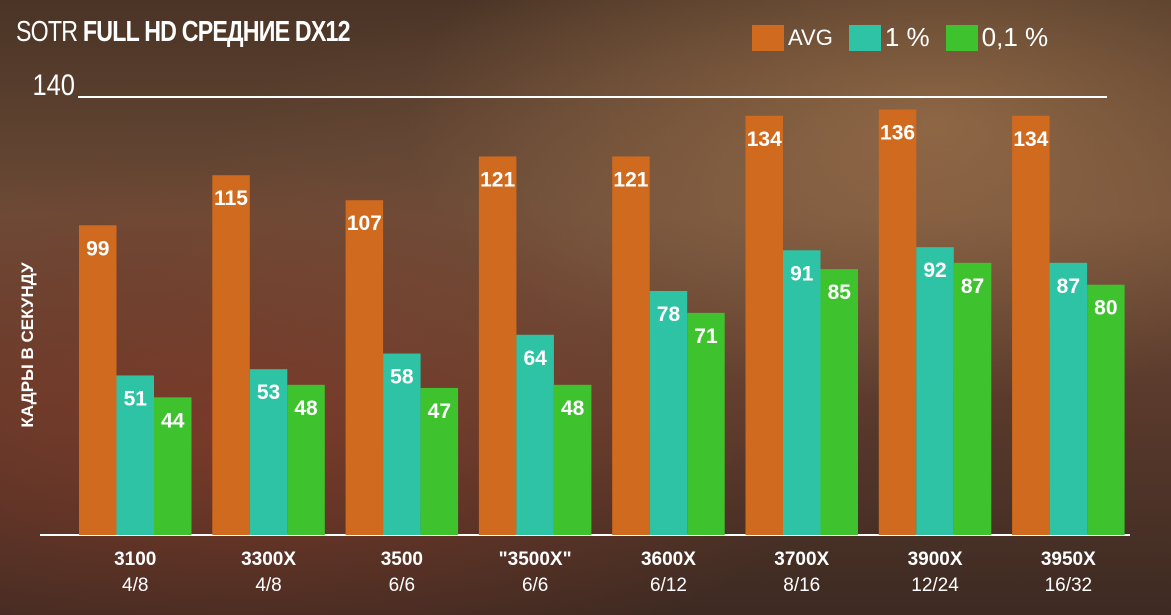 This screenshot has width=1171, height=615. I want to click on bar-value-label: 58, so click(402, 377).